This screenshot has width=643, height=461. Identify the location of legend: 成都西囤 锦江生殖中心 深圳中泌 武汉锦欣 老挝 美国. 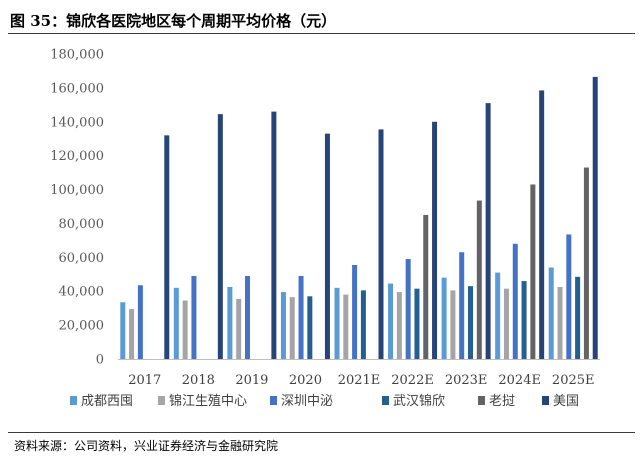
(324, 401).